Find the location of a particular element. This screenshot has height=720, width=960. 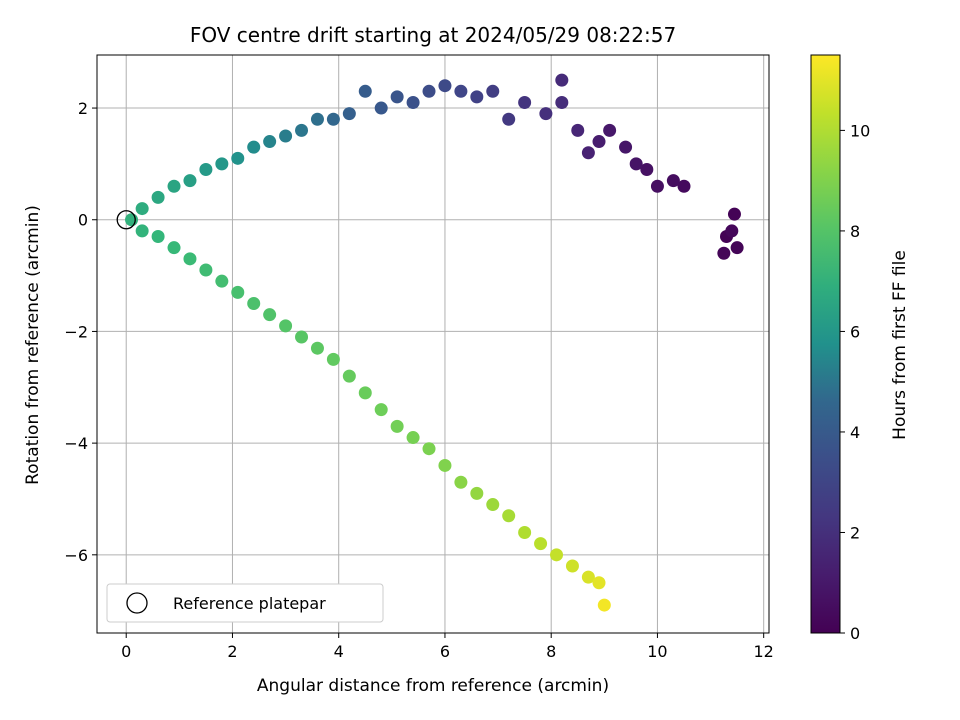

colorbar-tick-label: 6 is located at coordinates (855, 331).